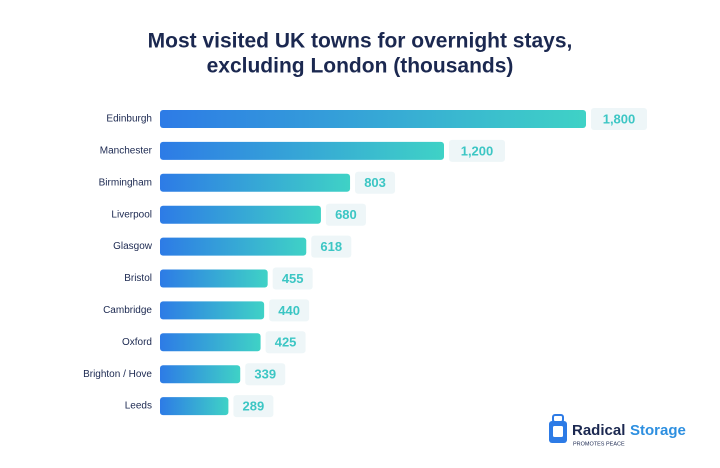 The width and height of the screenshot is (720, 468). Describe the element at coordinates (599, 444) in the screenshot. I see `logo-tagline: PROMOTES PEACE` at that location.